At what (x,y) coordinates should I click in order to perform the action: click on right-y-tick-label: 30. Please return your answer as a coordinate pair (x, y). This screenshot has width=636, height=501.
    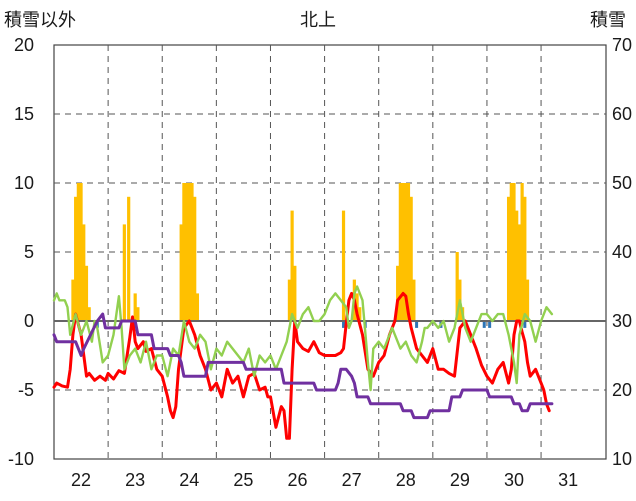
    Looking at the image, I should click on (622, 321).